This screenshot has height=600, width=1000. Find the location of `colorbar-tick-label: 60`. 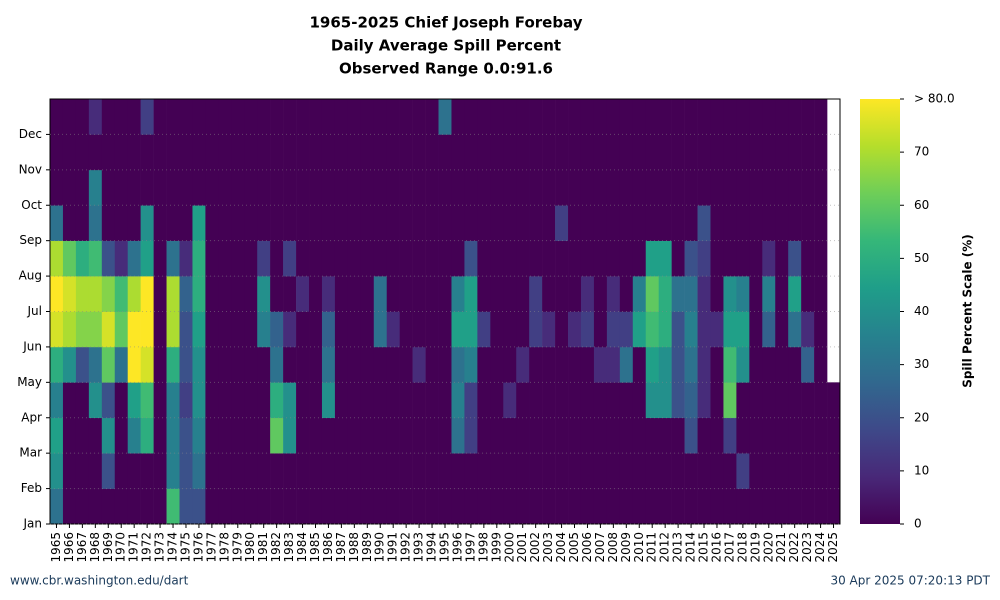

colorbar-tick-label: 60 is located at coordinates (921, 205).